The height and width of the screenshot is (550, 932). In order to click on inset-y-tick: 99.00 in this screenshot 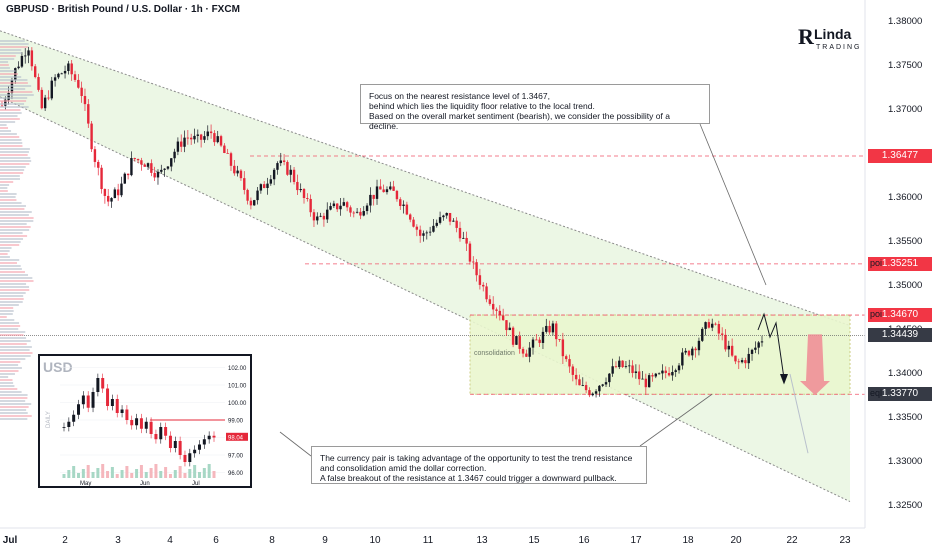, I will do `click(236, 422)`.